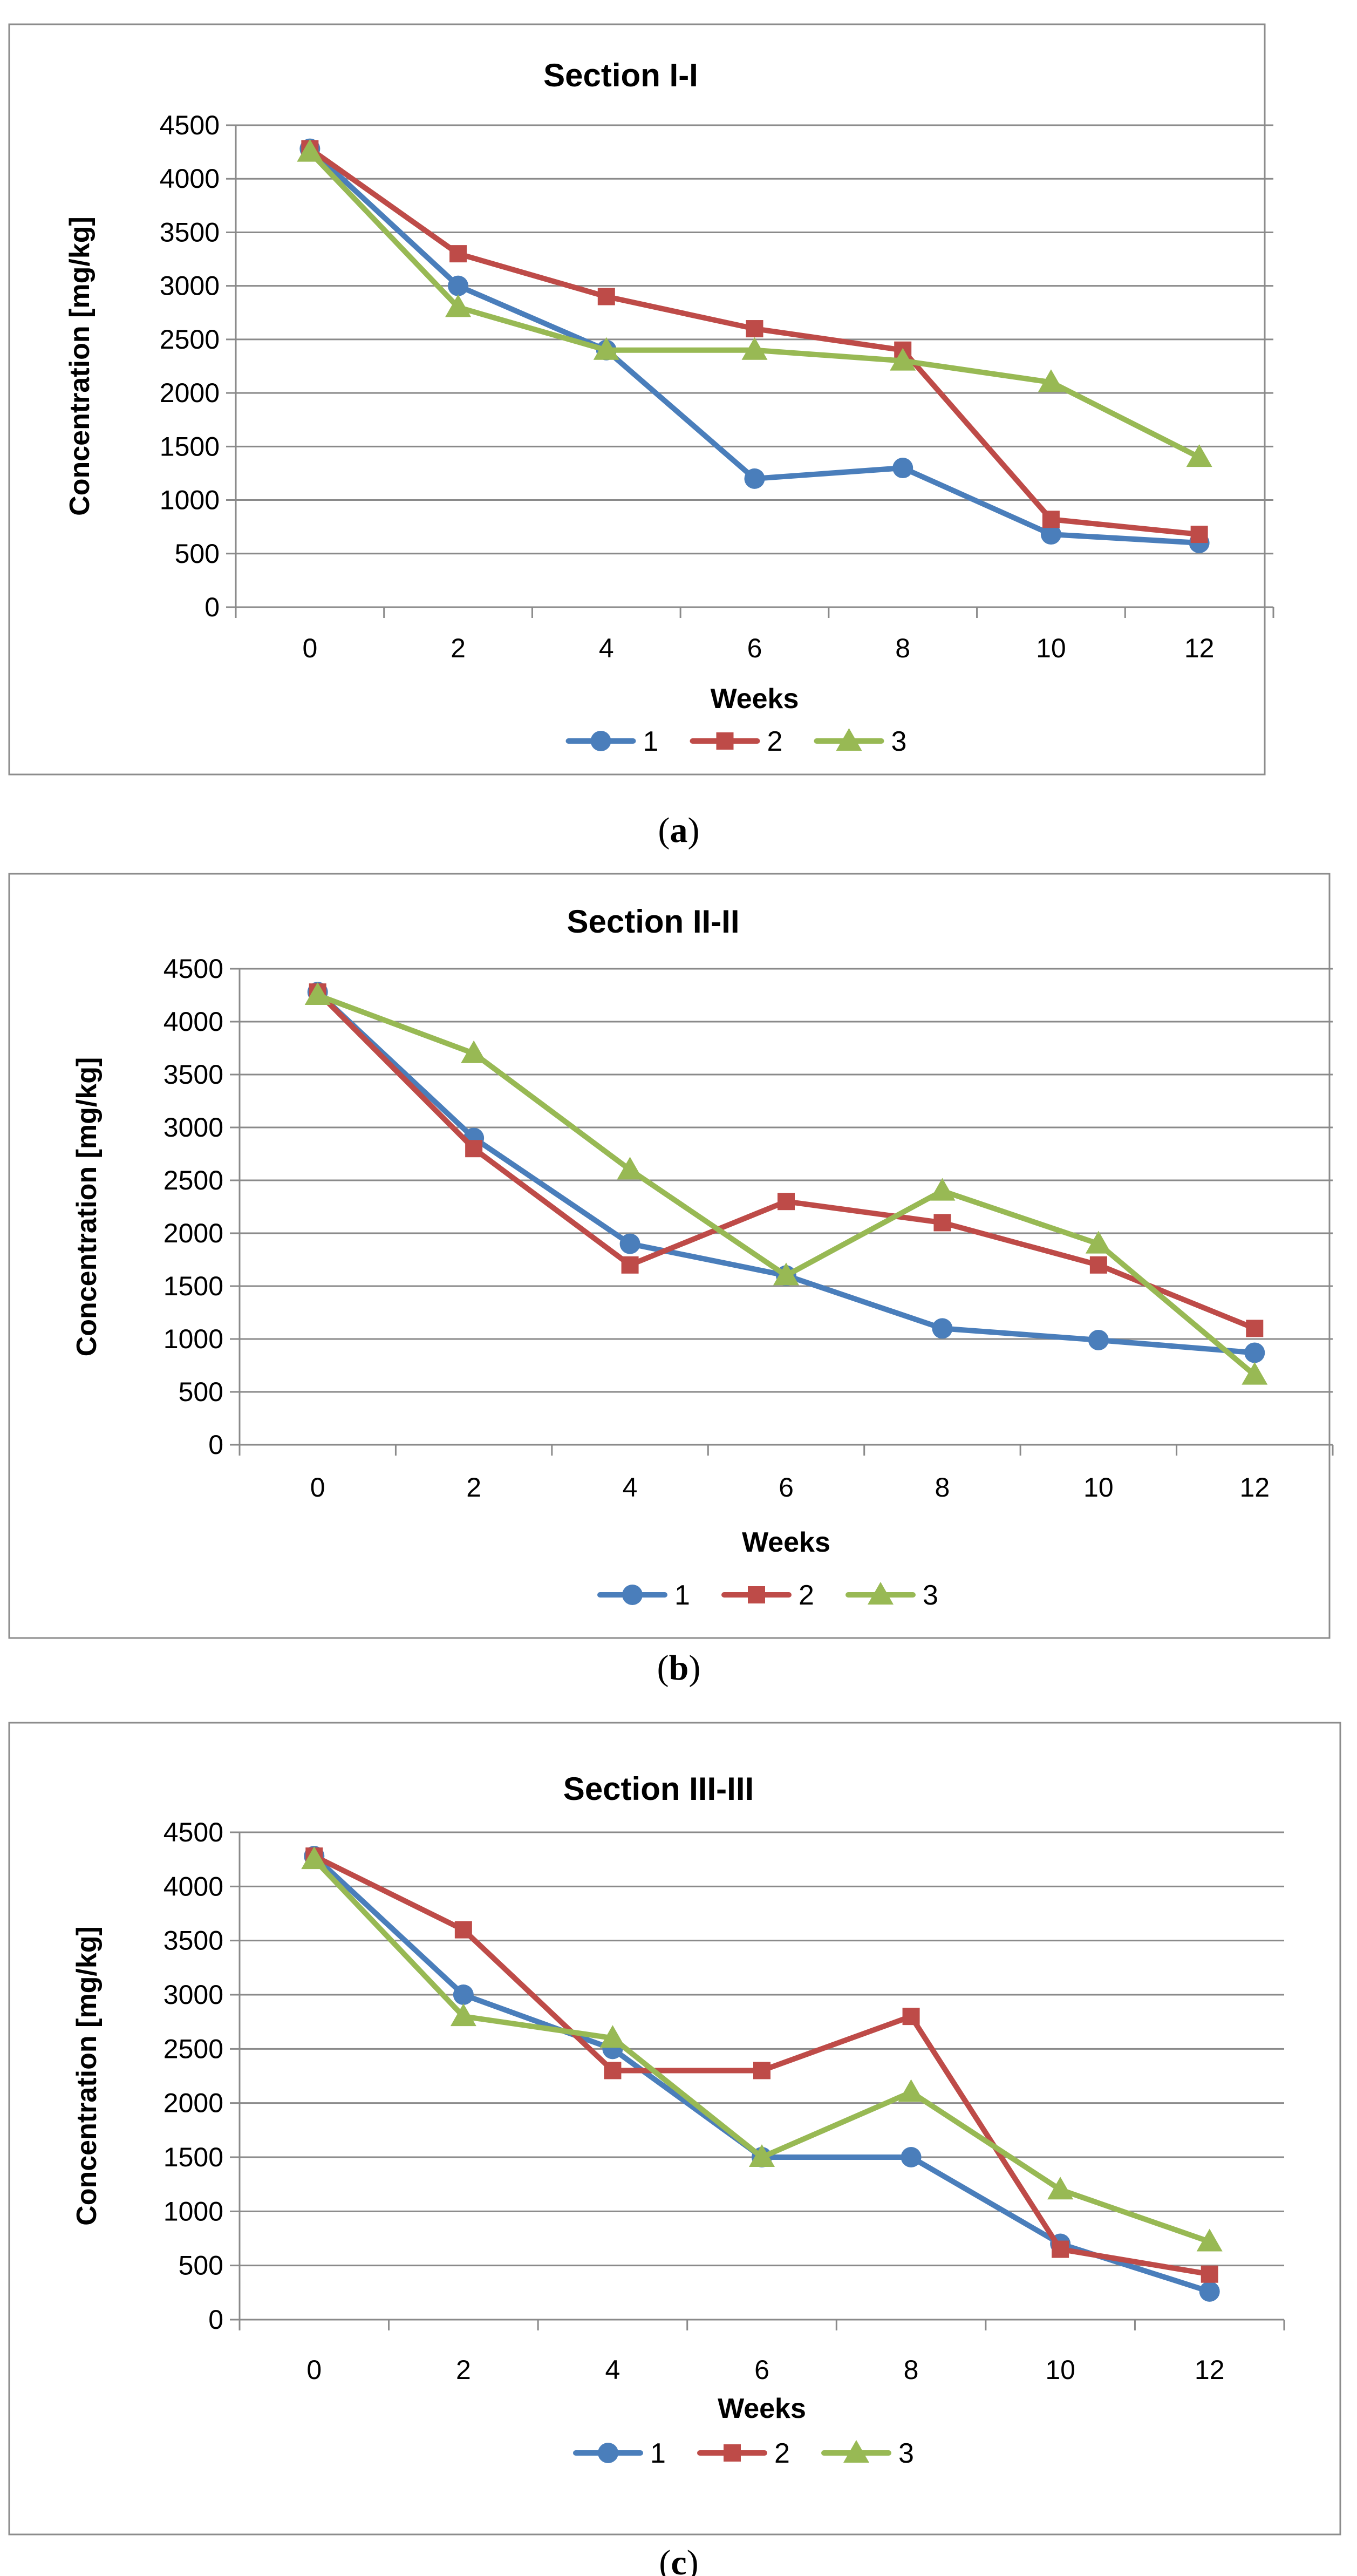 The image size is (1357, 2576). What do you see at coordinates (679, 2559) in the screenshot?
I see `panel-caption: (c)` at bounding box center [679, 2559].